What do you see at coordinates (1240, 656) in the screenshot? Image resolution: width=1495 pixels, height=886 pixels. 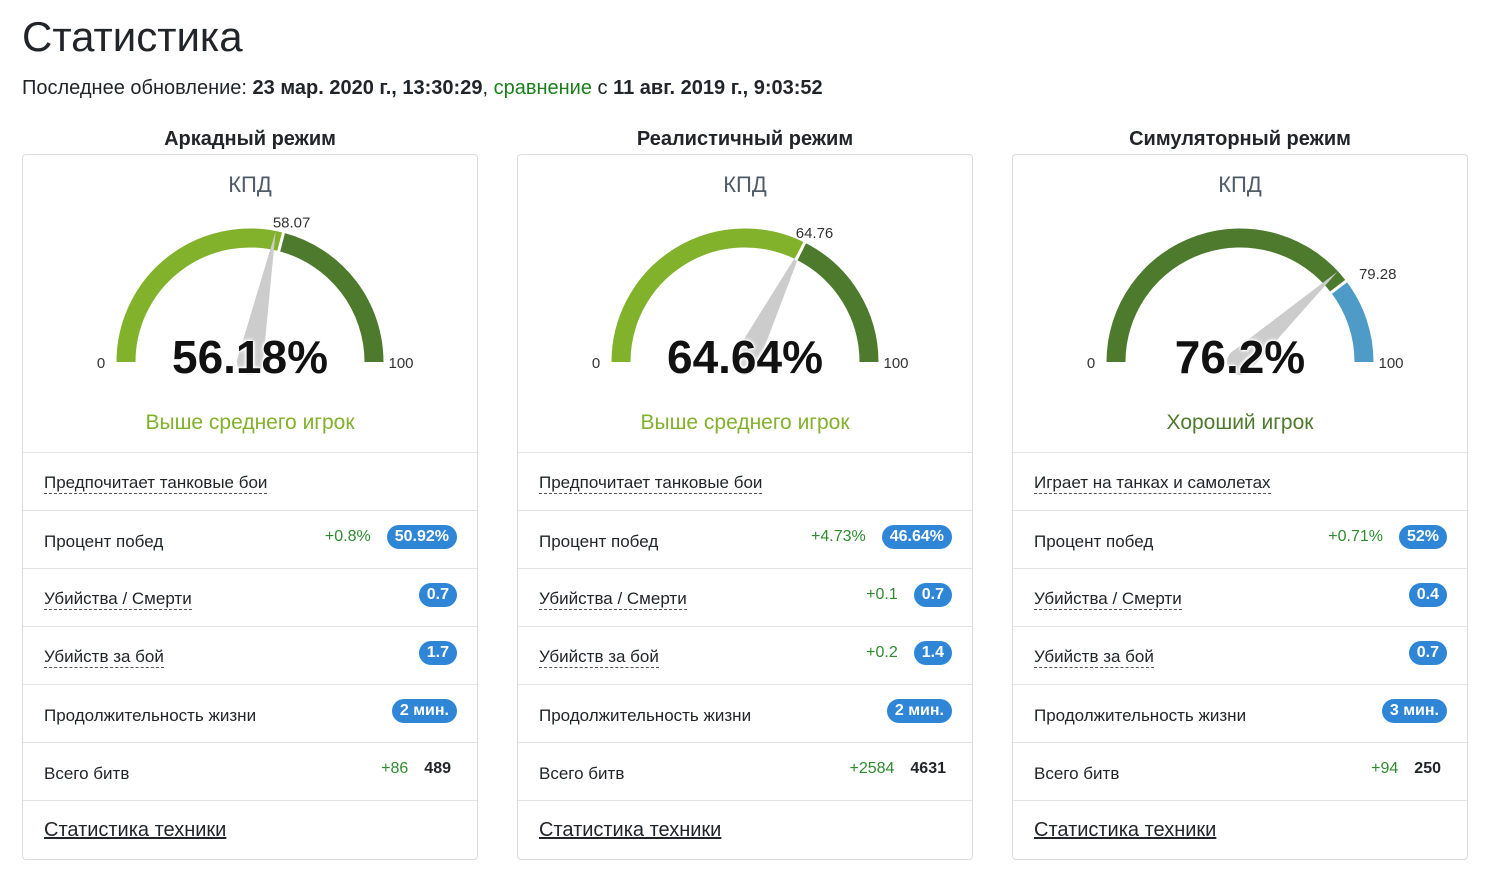 I see `kills-per-battle-row: Убийств за бой 0.7` at bounding box center [1240, 656].